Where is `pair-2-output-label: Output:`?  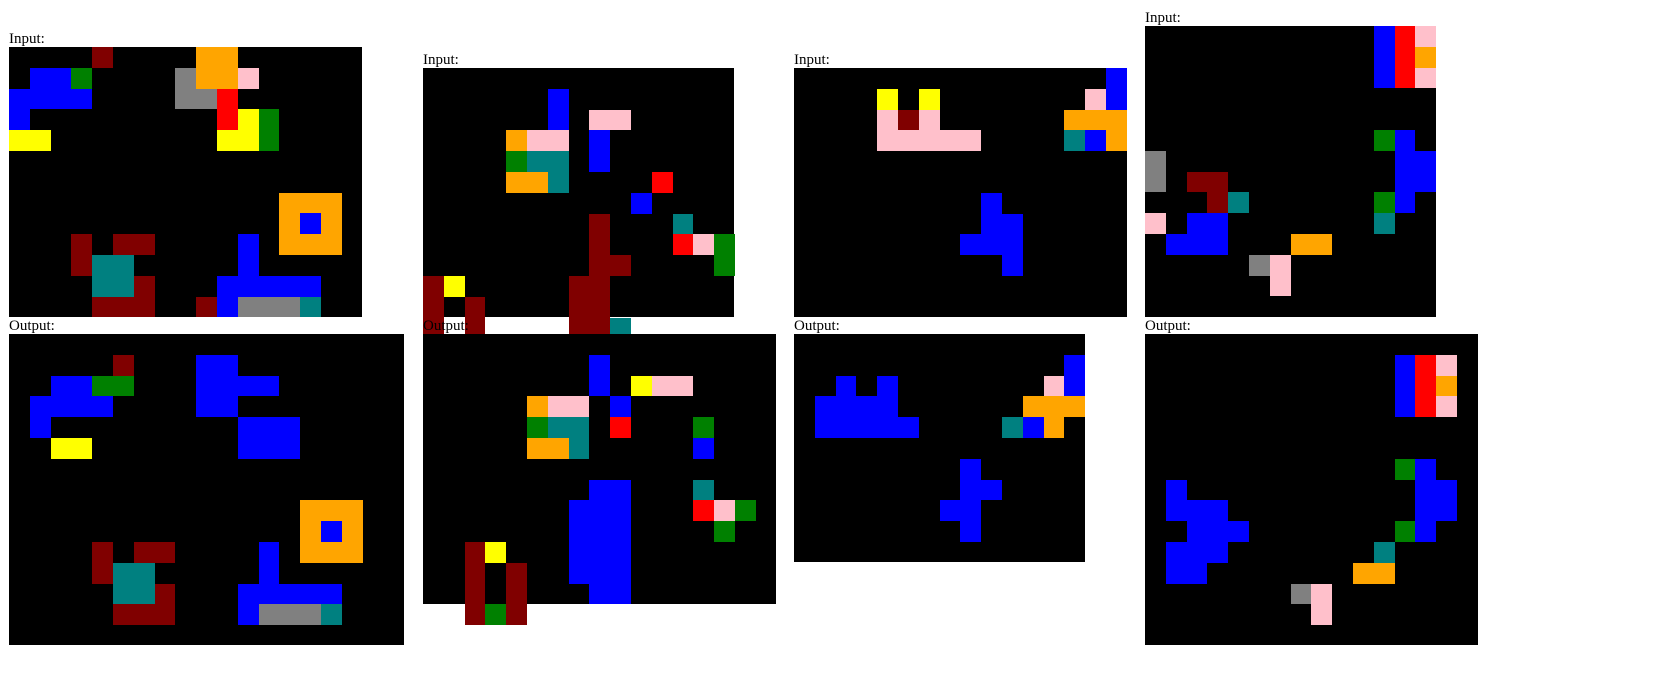
pair-2-output-label: Output: is located at coordinates (446, 326).